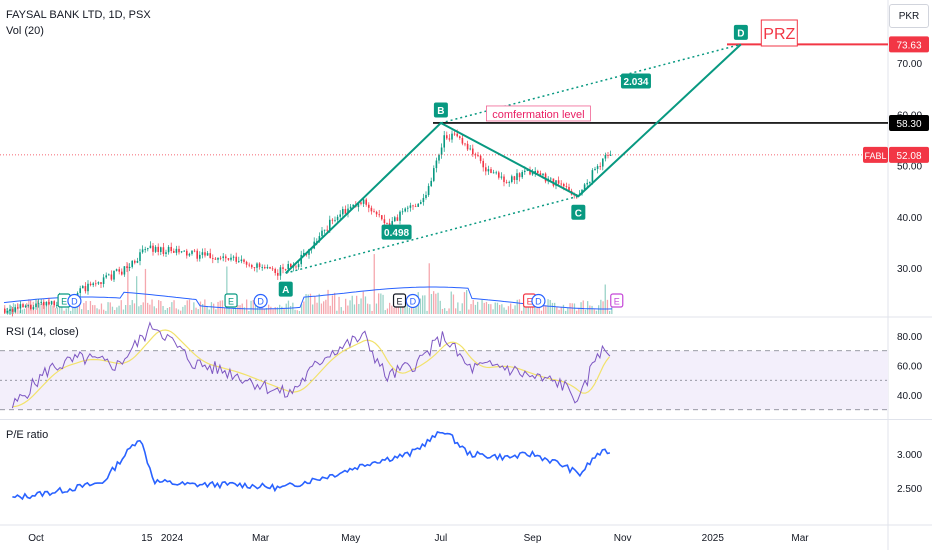 This screenshot has width=932, height=550. I want to click on confirmation-price-badge-box, so click(909, 122).